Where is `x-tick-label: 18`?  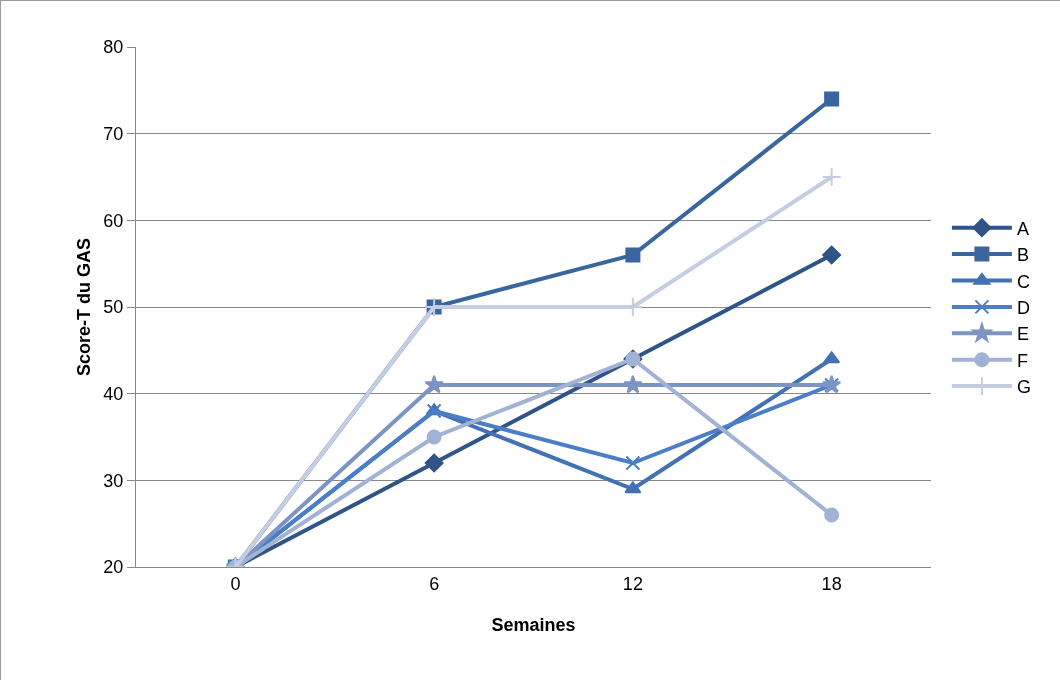
x-tick-label: 18 is located at coordinates (831, 583).